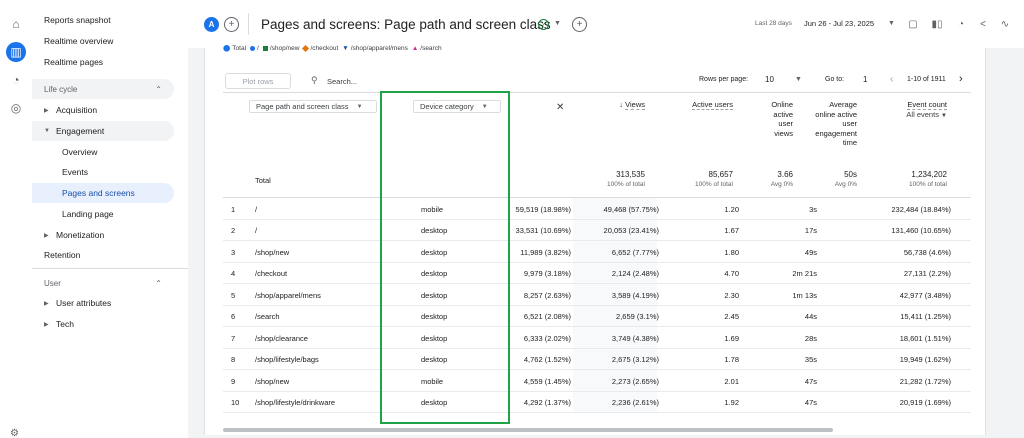  What do you see at coordinates (254, 48) in the screenshot?
I see `legend-item: /` at bounding box center [254, 48].